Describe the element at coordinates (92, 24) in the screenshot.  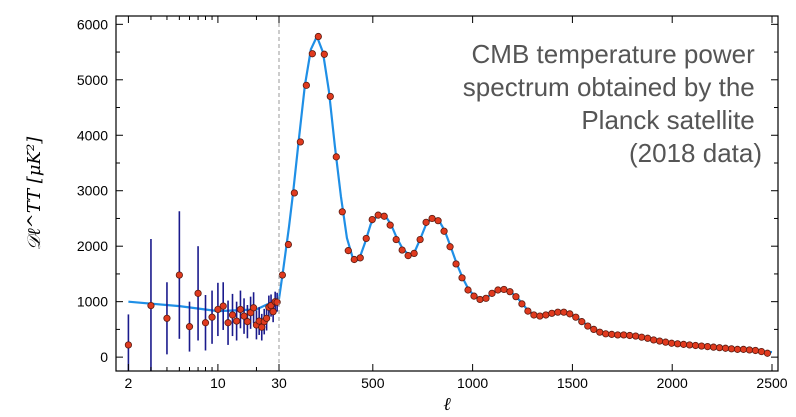
I see `y-tick-label: 6000` at that location.